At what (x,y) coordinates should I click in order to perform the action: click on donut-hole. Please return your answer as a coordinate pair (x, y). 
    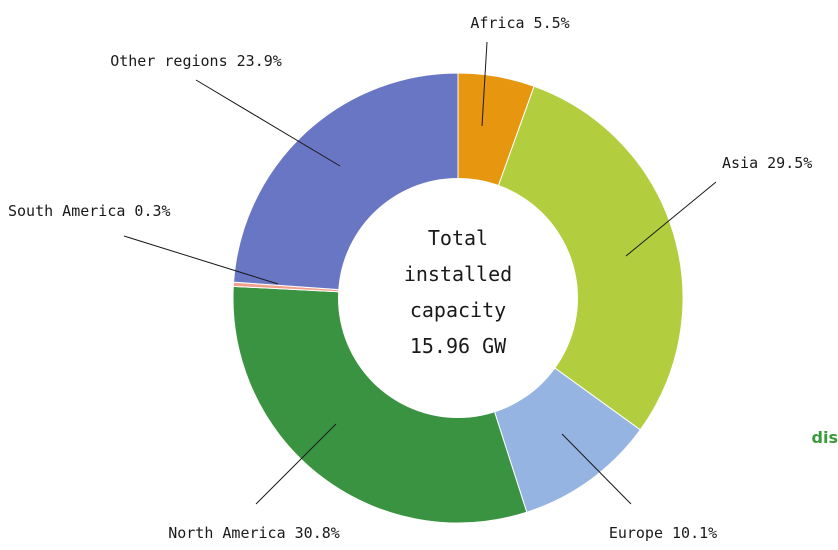
    Looking at the image, I should click on (458, 298).